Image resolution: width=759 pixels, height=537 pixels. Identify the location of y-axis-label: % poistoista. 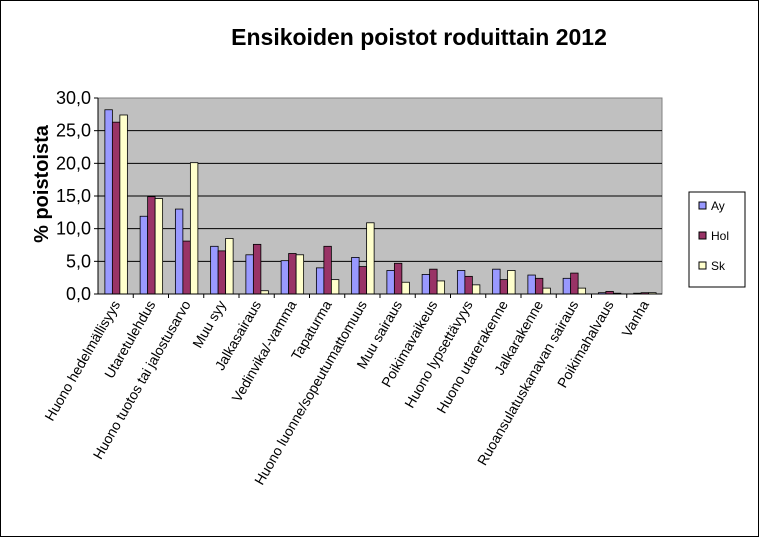
(42, 183).